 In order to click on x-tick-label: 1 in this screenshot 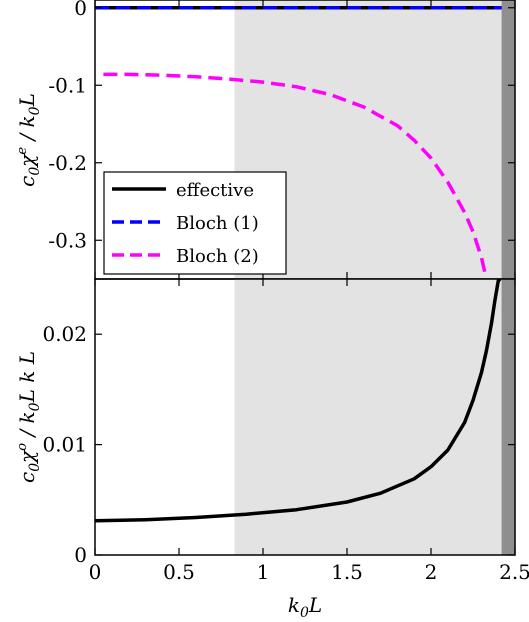, I will do `click(263, 572)`.